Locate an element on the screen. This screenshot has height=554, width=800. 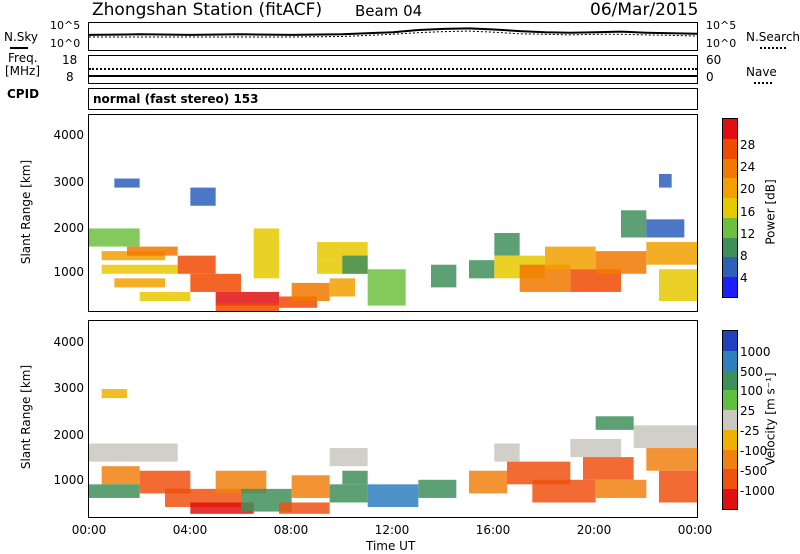
vel-cb-tick-25: 25 is located at coordinates (748, 411).